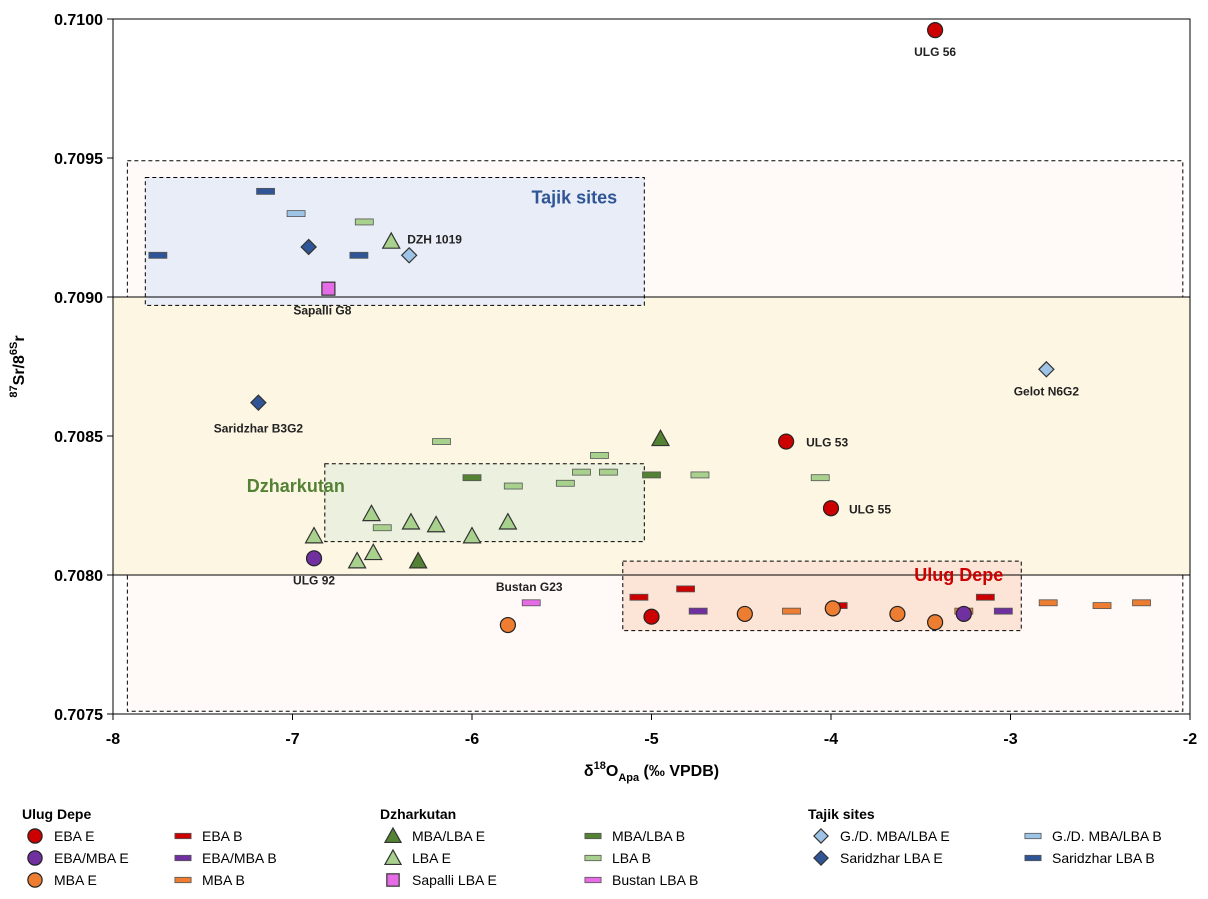 The width and height of the screenshot is (1208, 899). I want to click on point-saridzhar-lba-e, so click(309, 247).